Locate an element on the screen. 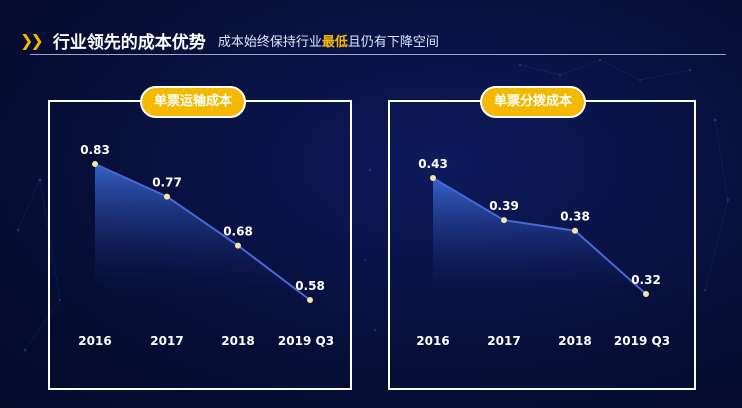 The width and height of the screenshot is (742, 408). data-label: 0.77 is located at coordinates (167, 183).